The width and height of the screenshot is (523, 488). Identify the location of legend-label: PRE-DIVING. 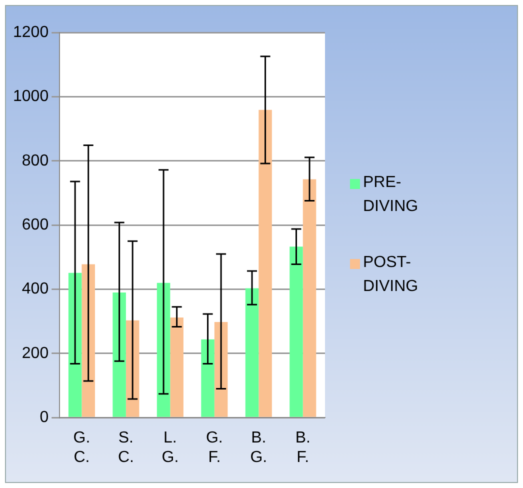
(391, 195).